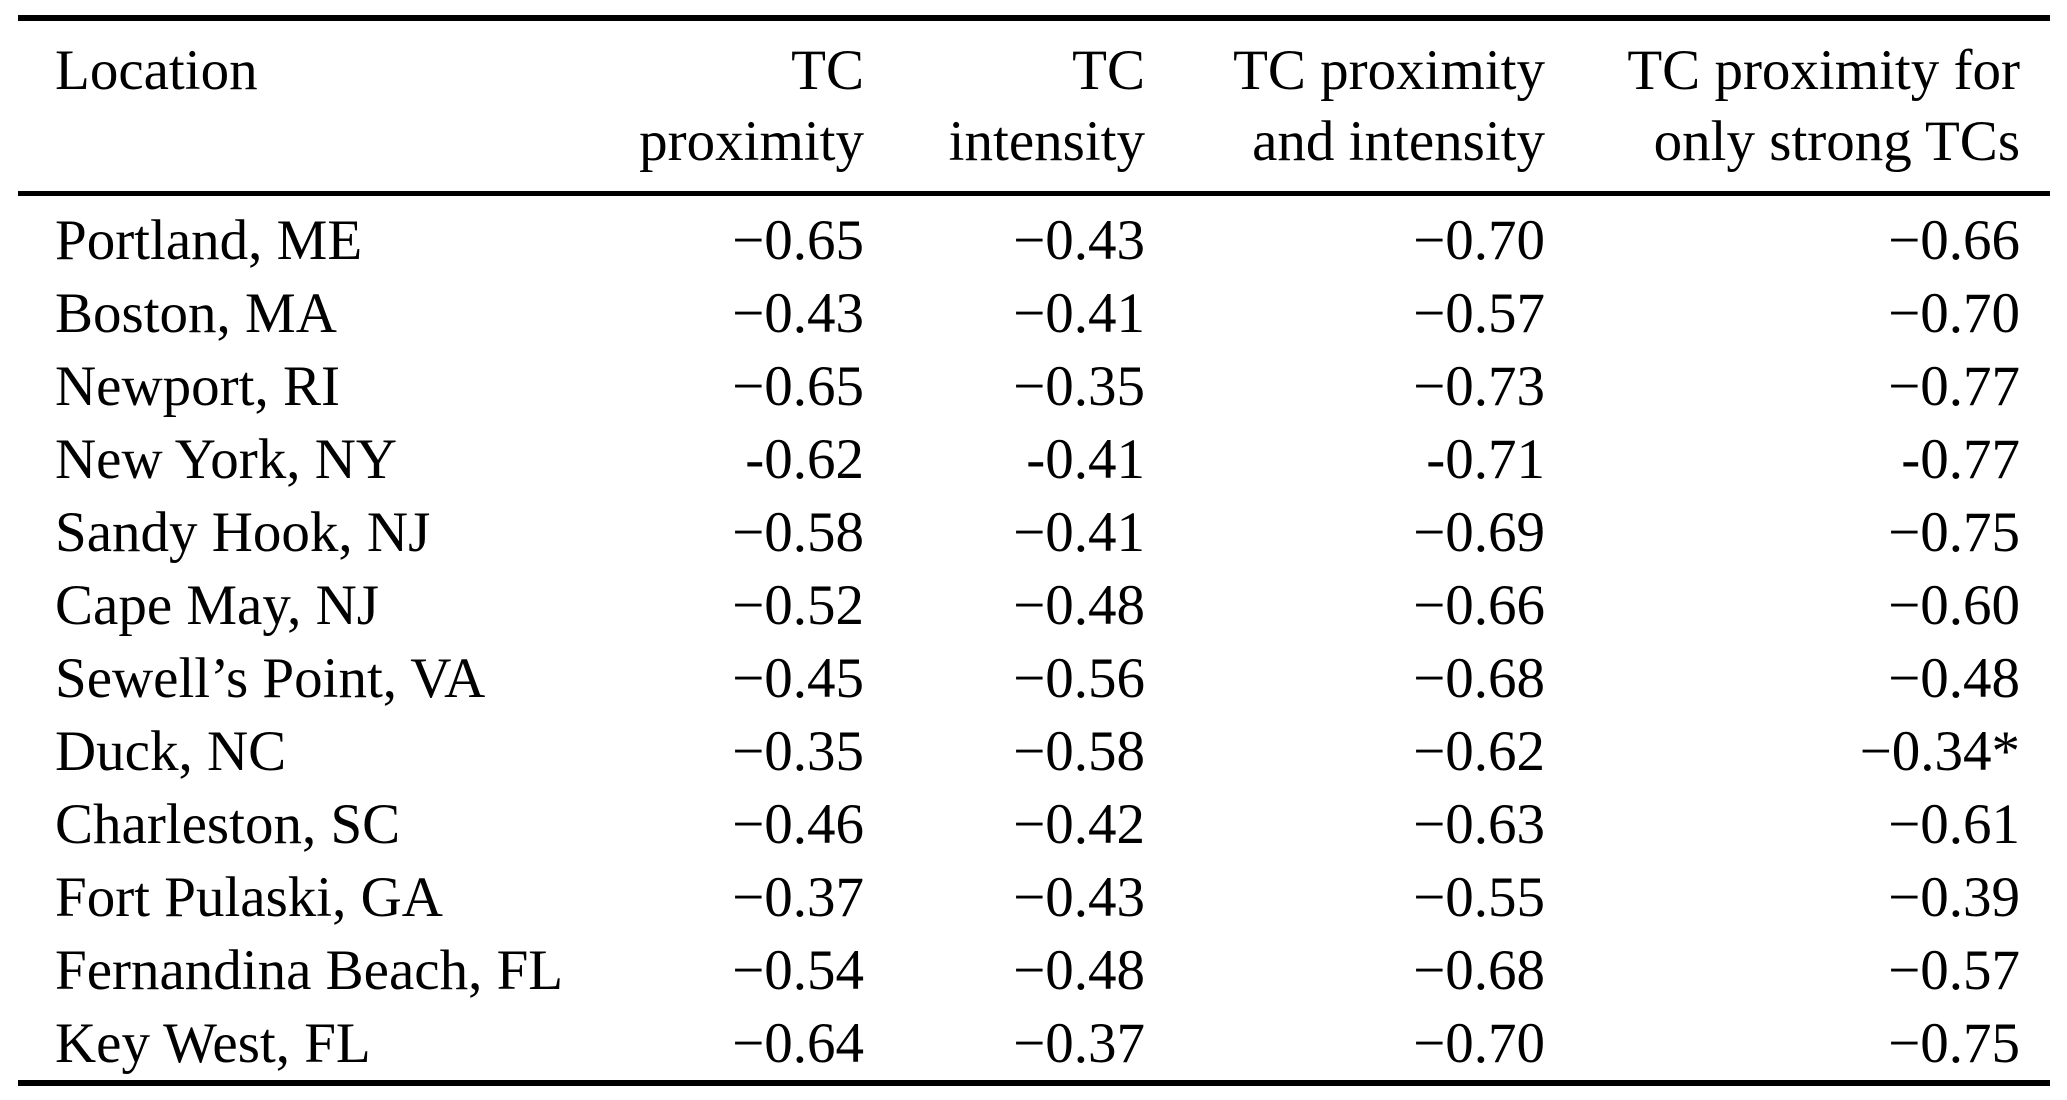 This screenshot has width=2067, height=1100. I want to click on table-row: Charleston, SC −0.46 −0.42 −0.63 −0.61, so click(1034, 824).